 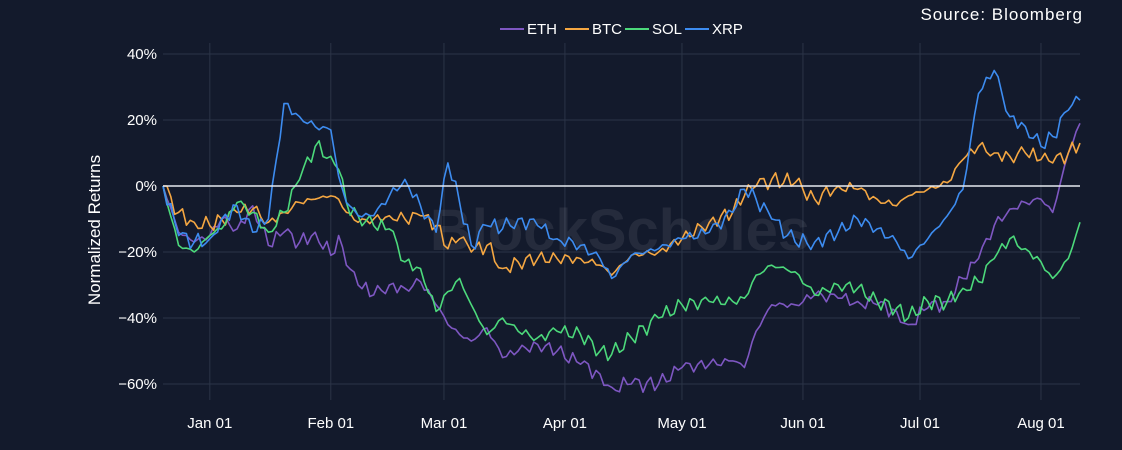 What do you see at coordinates (1001, 14) in the screenshot?
I see `source-label: Source: Bloomberg` at bounding box center [1001, 14].